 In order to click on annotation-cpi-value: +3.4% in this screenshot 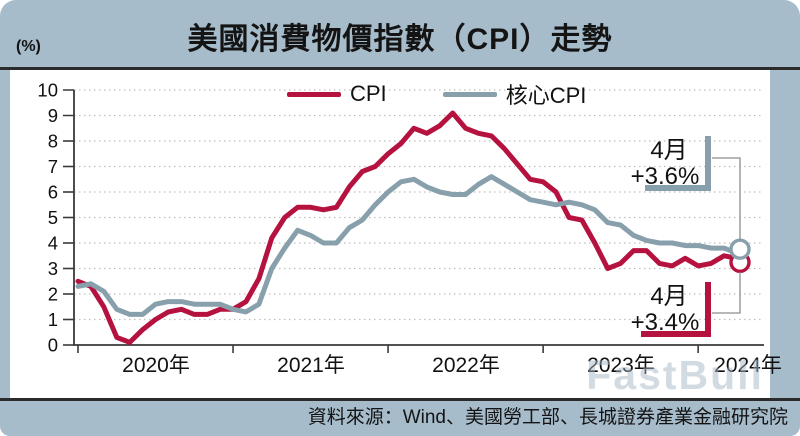, I will do `click(665, 322)`.